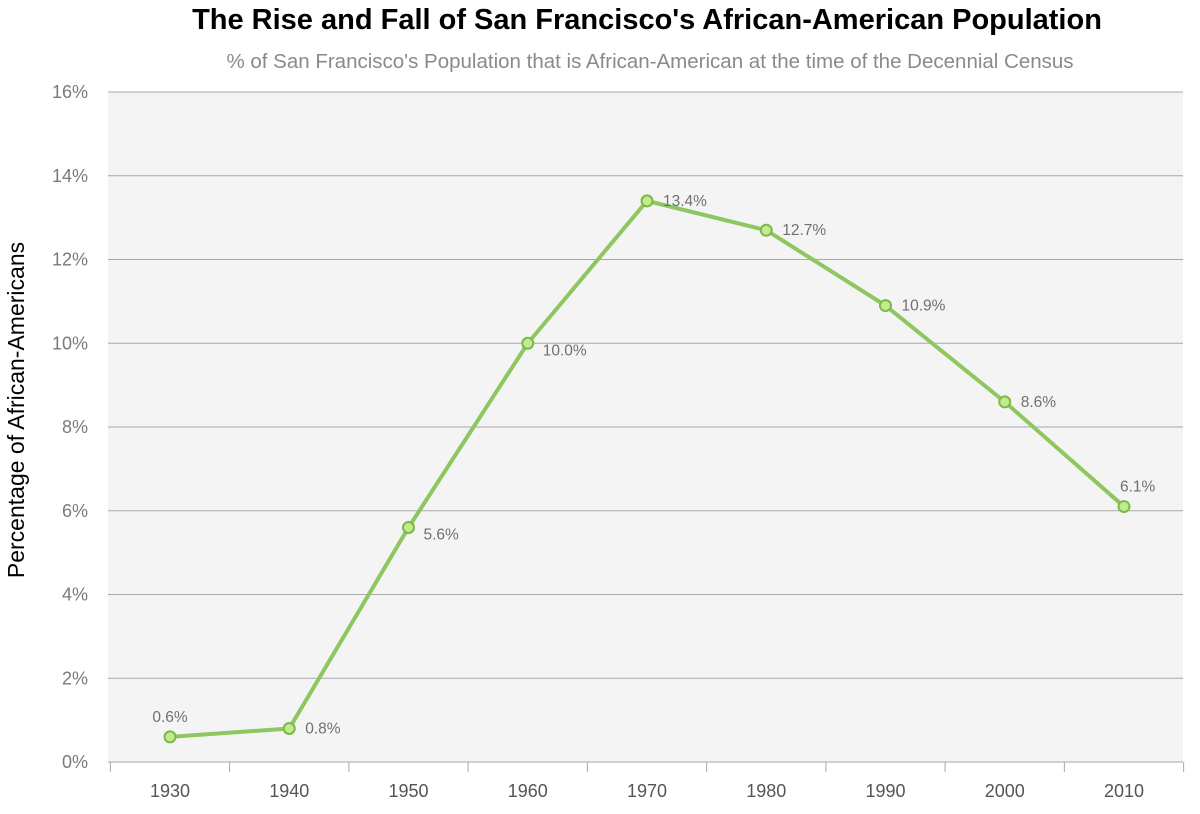 The image size is (1200, 814). I want to click on x-tick-label: 2000, so click(1005, 791).